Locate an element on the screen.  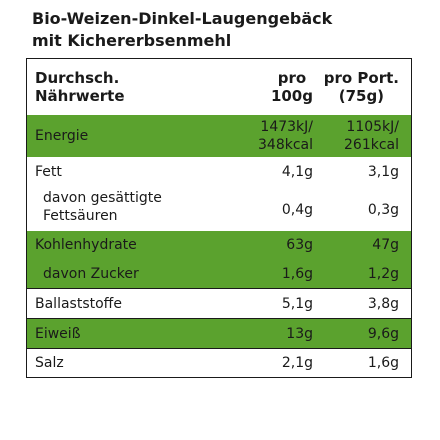
row-value-100g: 13g is located at coordinates (299, 334).